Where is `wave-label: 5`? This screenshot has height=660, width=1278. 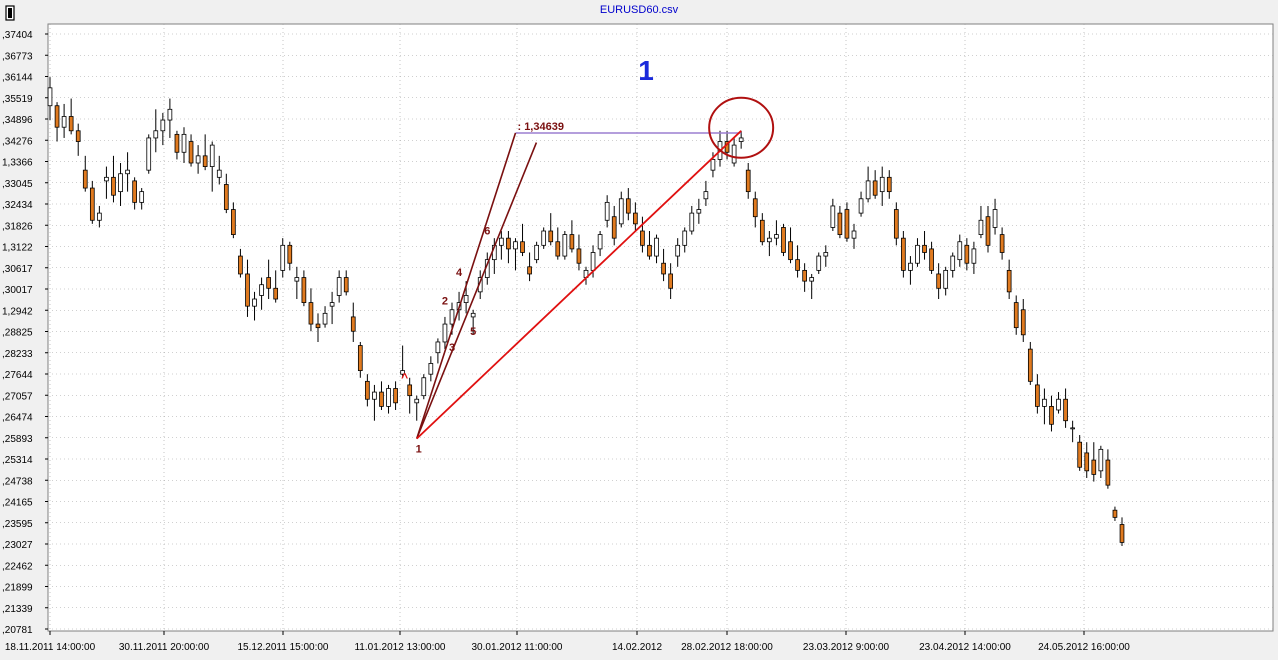
wave-label: 5 is located at coordinates (473, 332).